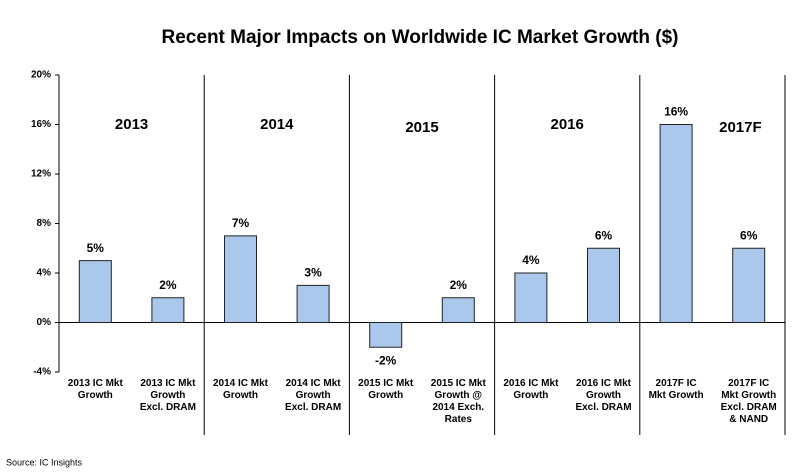 Image resolution: width=800 pixels, height=472 pixels. I want to click on y-tick-label: 20%, so click(41, 75).